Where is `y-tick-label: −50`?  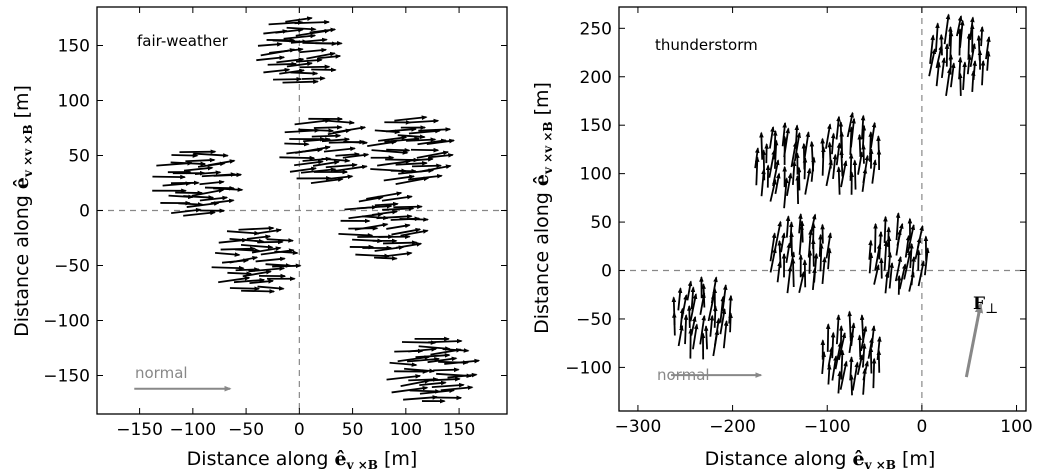
y-tick-label: −50 is located at coordinates (594, 320).